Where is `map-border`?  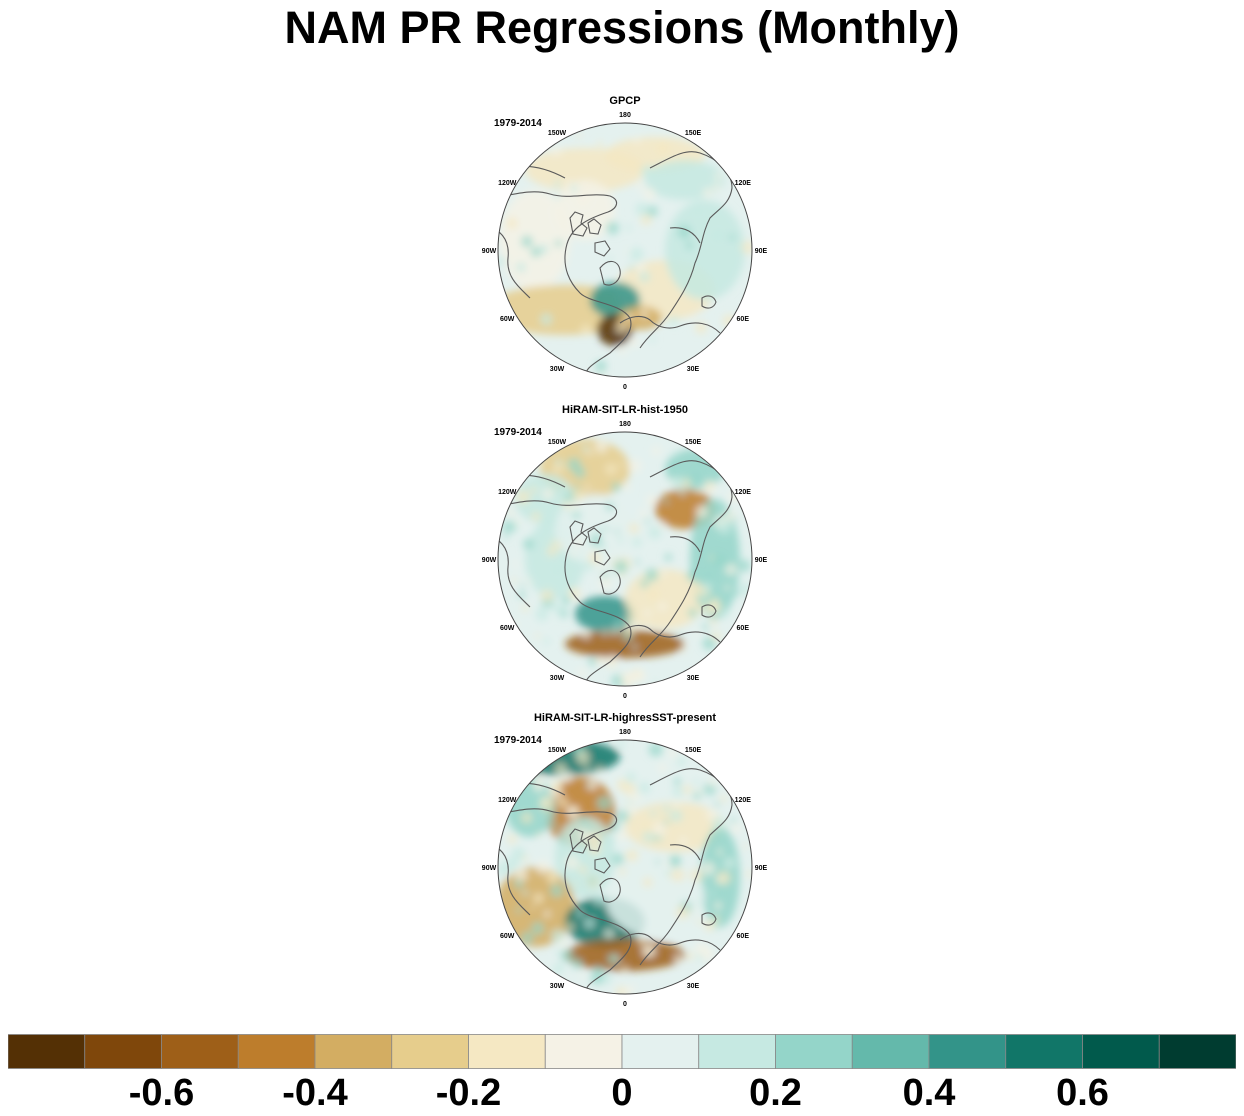
map-border is located at coordinates (625, 559).